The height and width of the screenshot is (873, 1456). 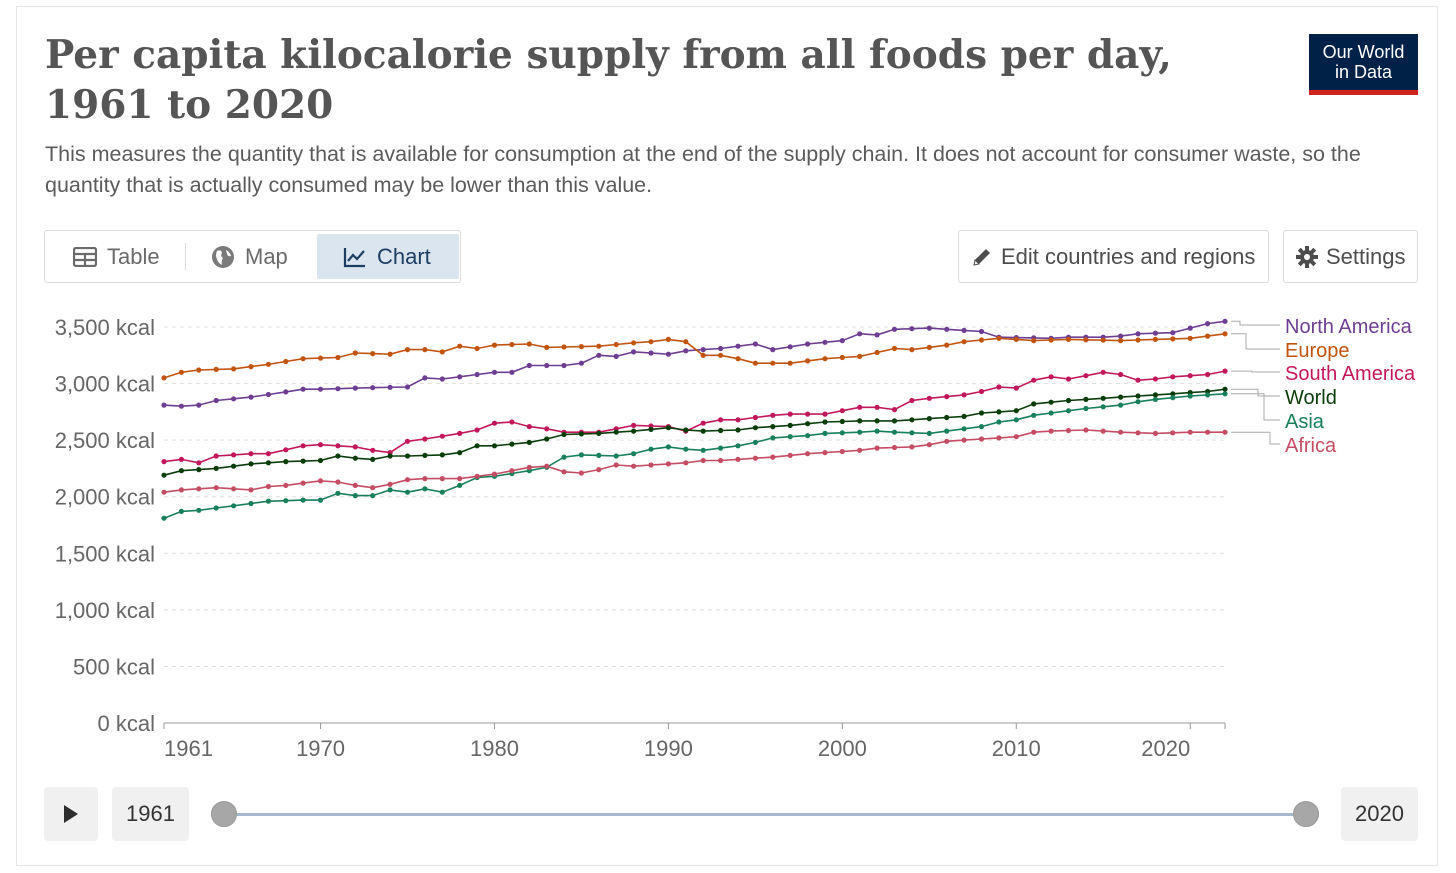 What do you see at coordinates (224, 814) in the screenshot?
I see `timeline-start-handle` at bounding box center [224, 814].